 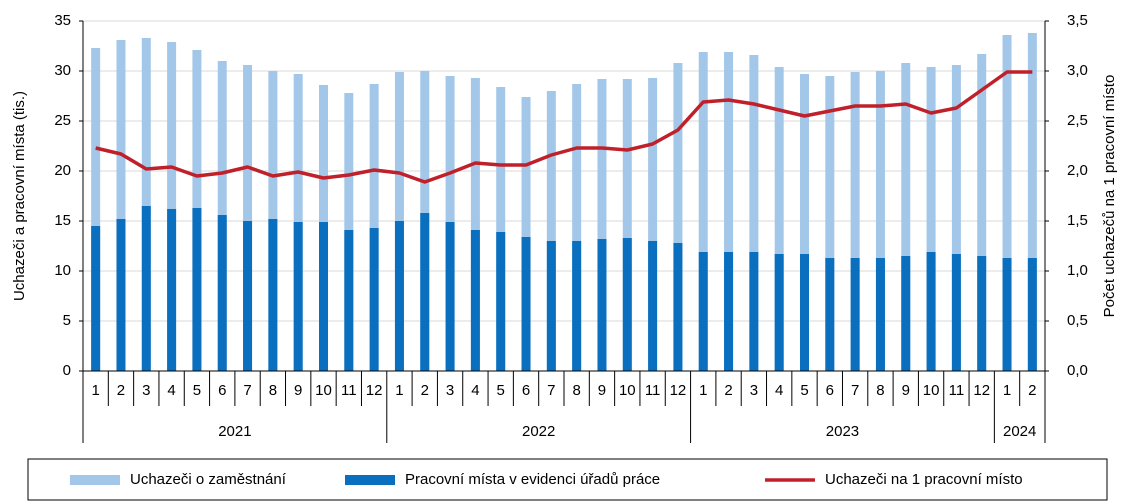 What do you see at coordinates (19, 196) in the screenshot?
I see `y-axis-label: Uchazeči a pracovní místa (tis.)` at bounding box center [19, 196].